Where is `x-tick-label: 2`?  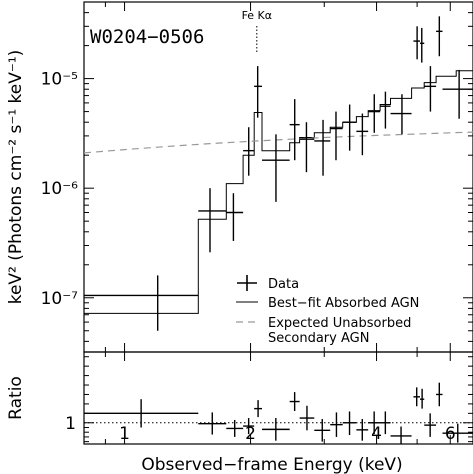
x-tick-label: 2 is located at coordinates (250, 434).